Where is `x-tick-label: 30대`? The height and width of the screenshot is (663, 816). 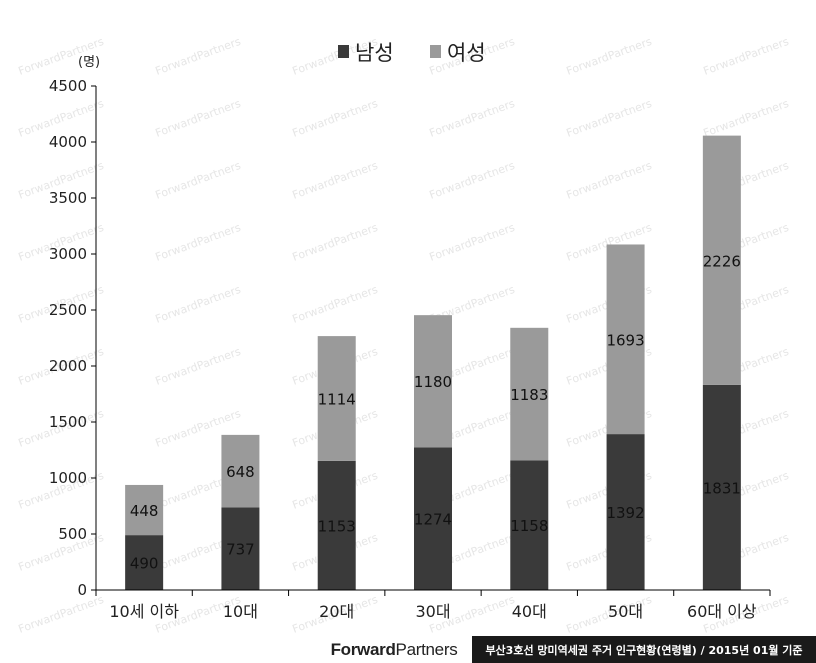
x-tick-label: 30대 is located at coordinates (432, 611).